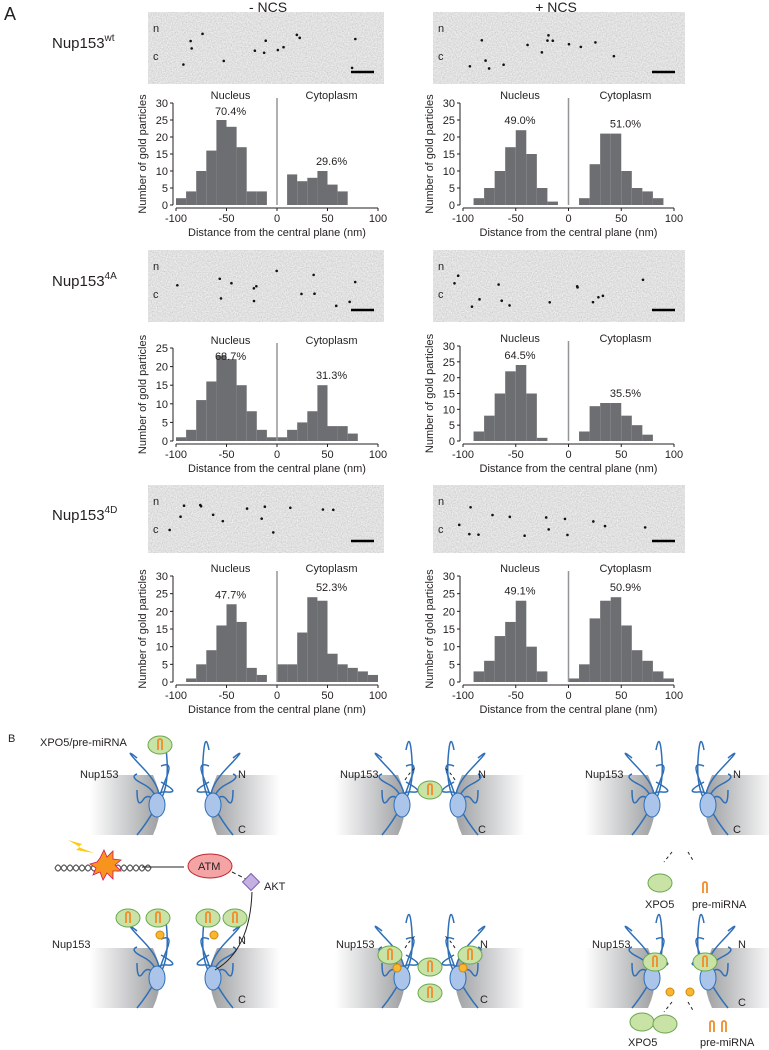  Describe the element at coordinates (227, 696) in the screenshot. I see `x-tick-label: -50` at that location.